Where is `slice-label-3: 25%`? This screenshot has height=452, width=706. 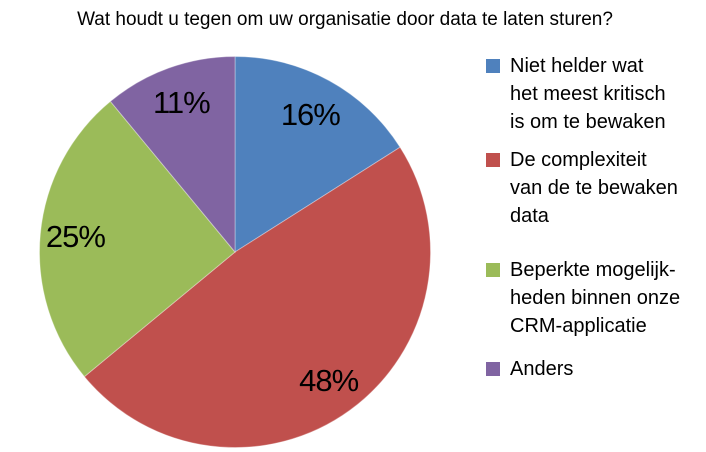
slice-label-3: 25% is located at coordinates (75, 236).